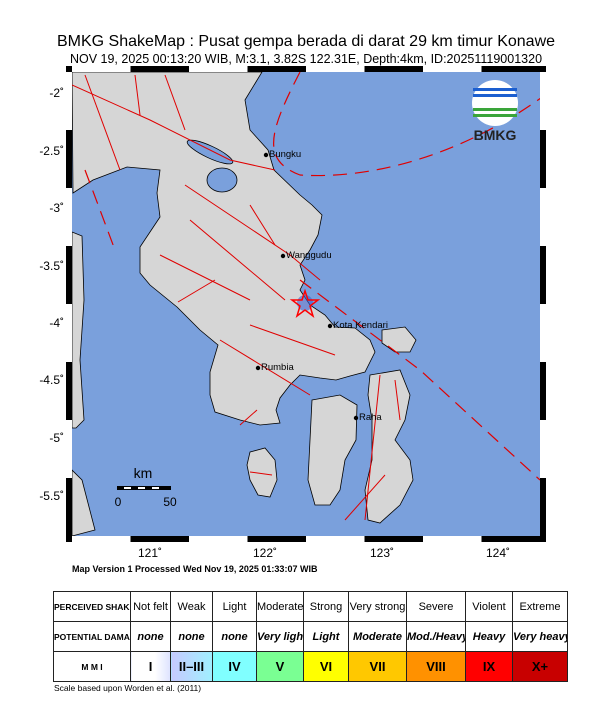  I want to click on potential-damage-label: POTENTIAL DAMAGE, so click(92, 636).